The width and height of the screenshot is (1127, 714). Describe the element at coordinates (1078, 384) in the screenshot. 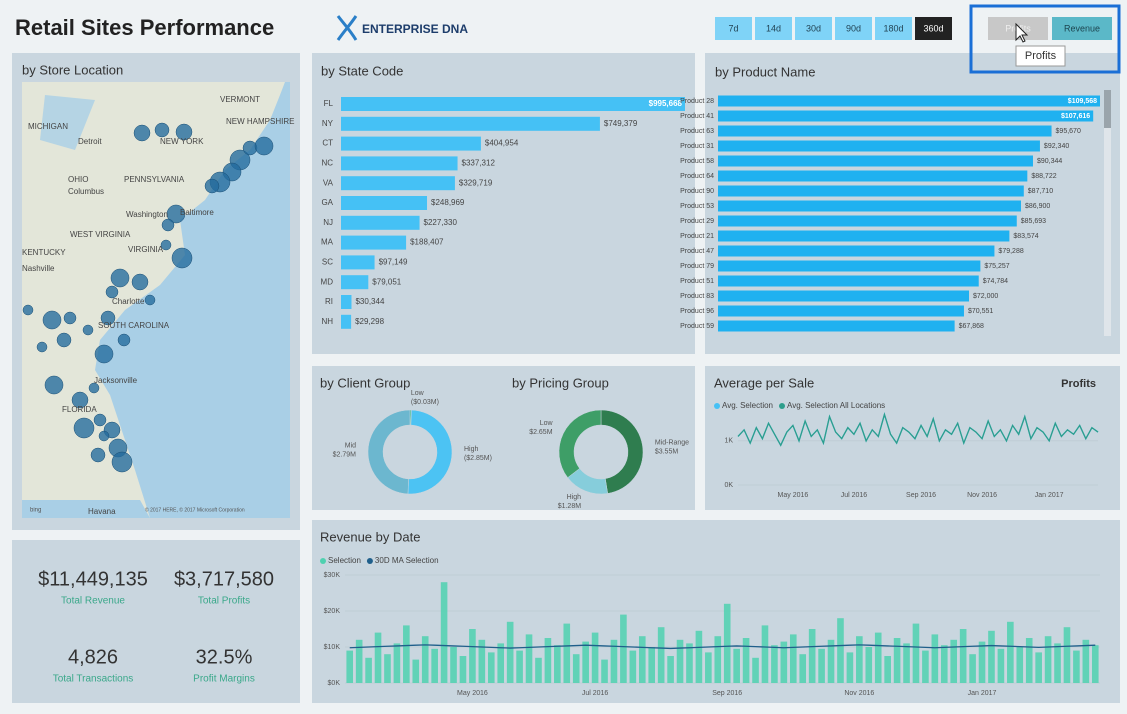

I see `measure-label: Profits` at that location.